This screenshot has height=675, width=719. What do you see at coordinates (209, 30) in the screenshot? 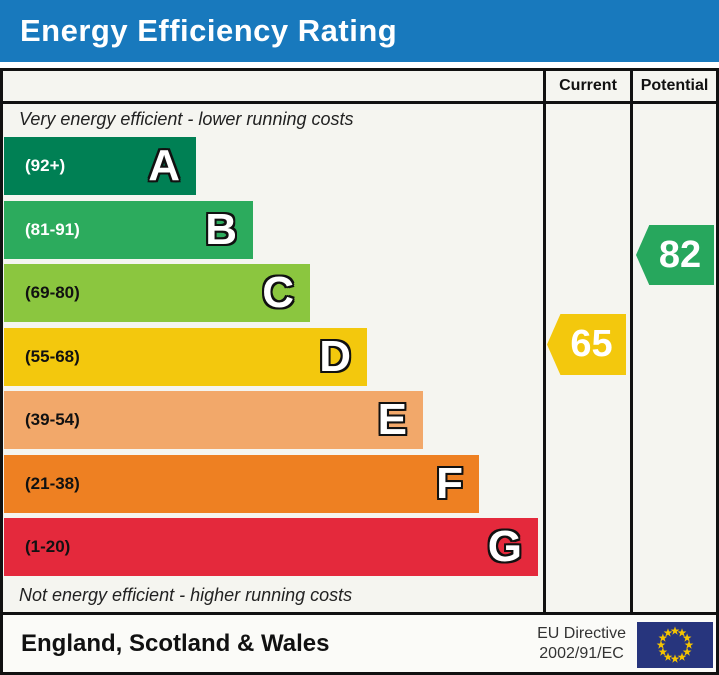
I see `page-title: Energy Efficiency Rating` at bounding box center [209, 30].